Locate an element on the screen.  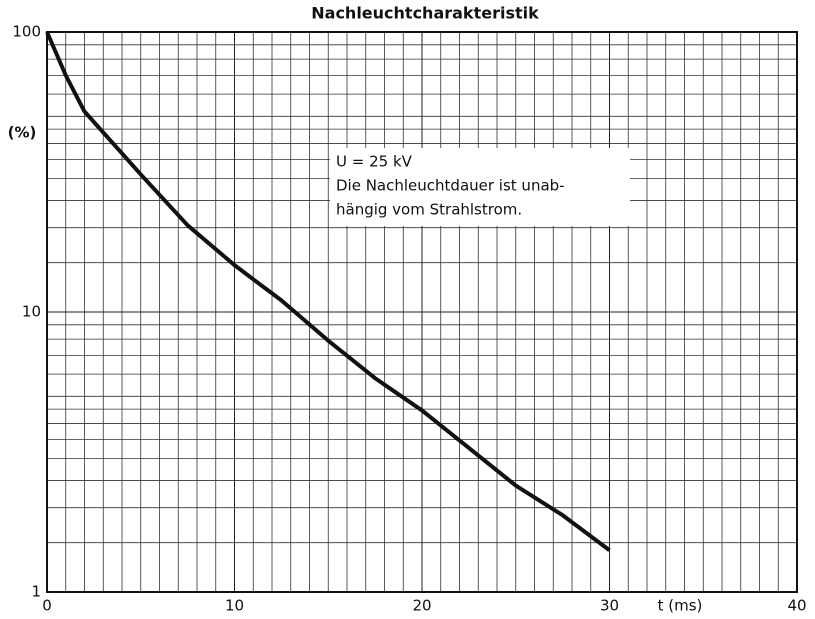
y-tick-label: 10 is located at coordinates (31, 312).